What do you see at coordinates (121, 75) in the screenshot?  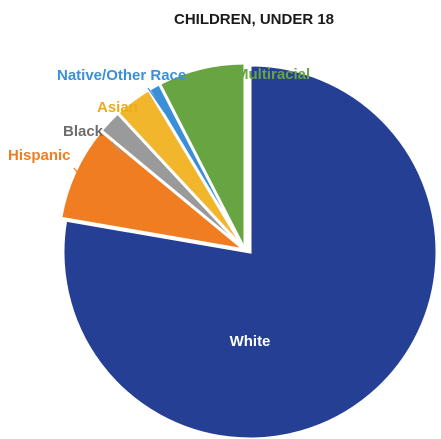 I see `slice-label-native-other-race: Native/Other Race` at bounding box center [121, 75].